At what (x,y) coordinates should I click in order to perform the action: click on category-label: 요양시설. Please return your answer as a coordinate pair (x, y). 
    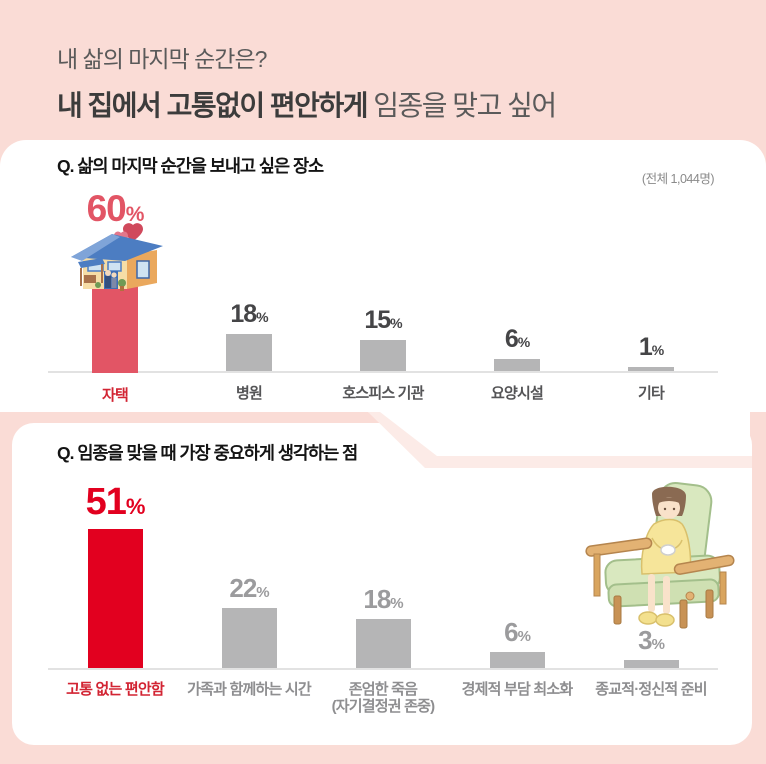
    Looking at the image, I should click on (517, 393).